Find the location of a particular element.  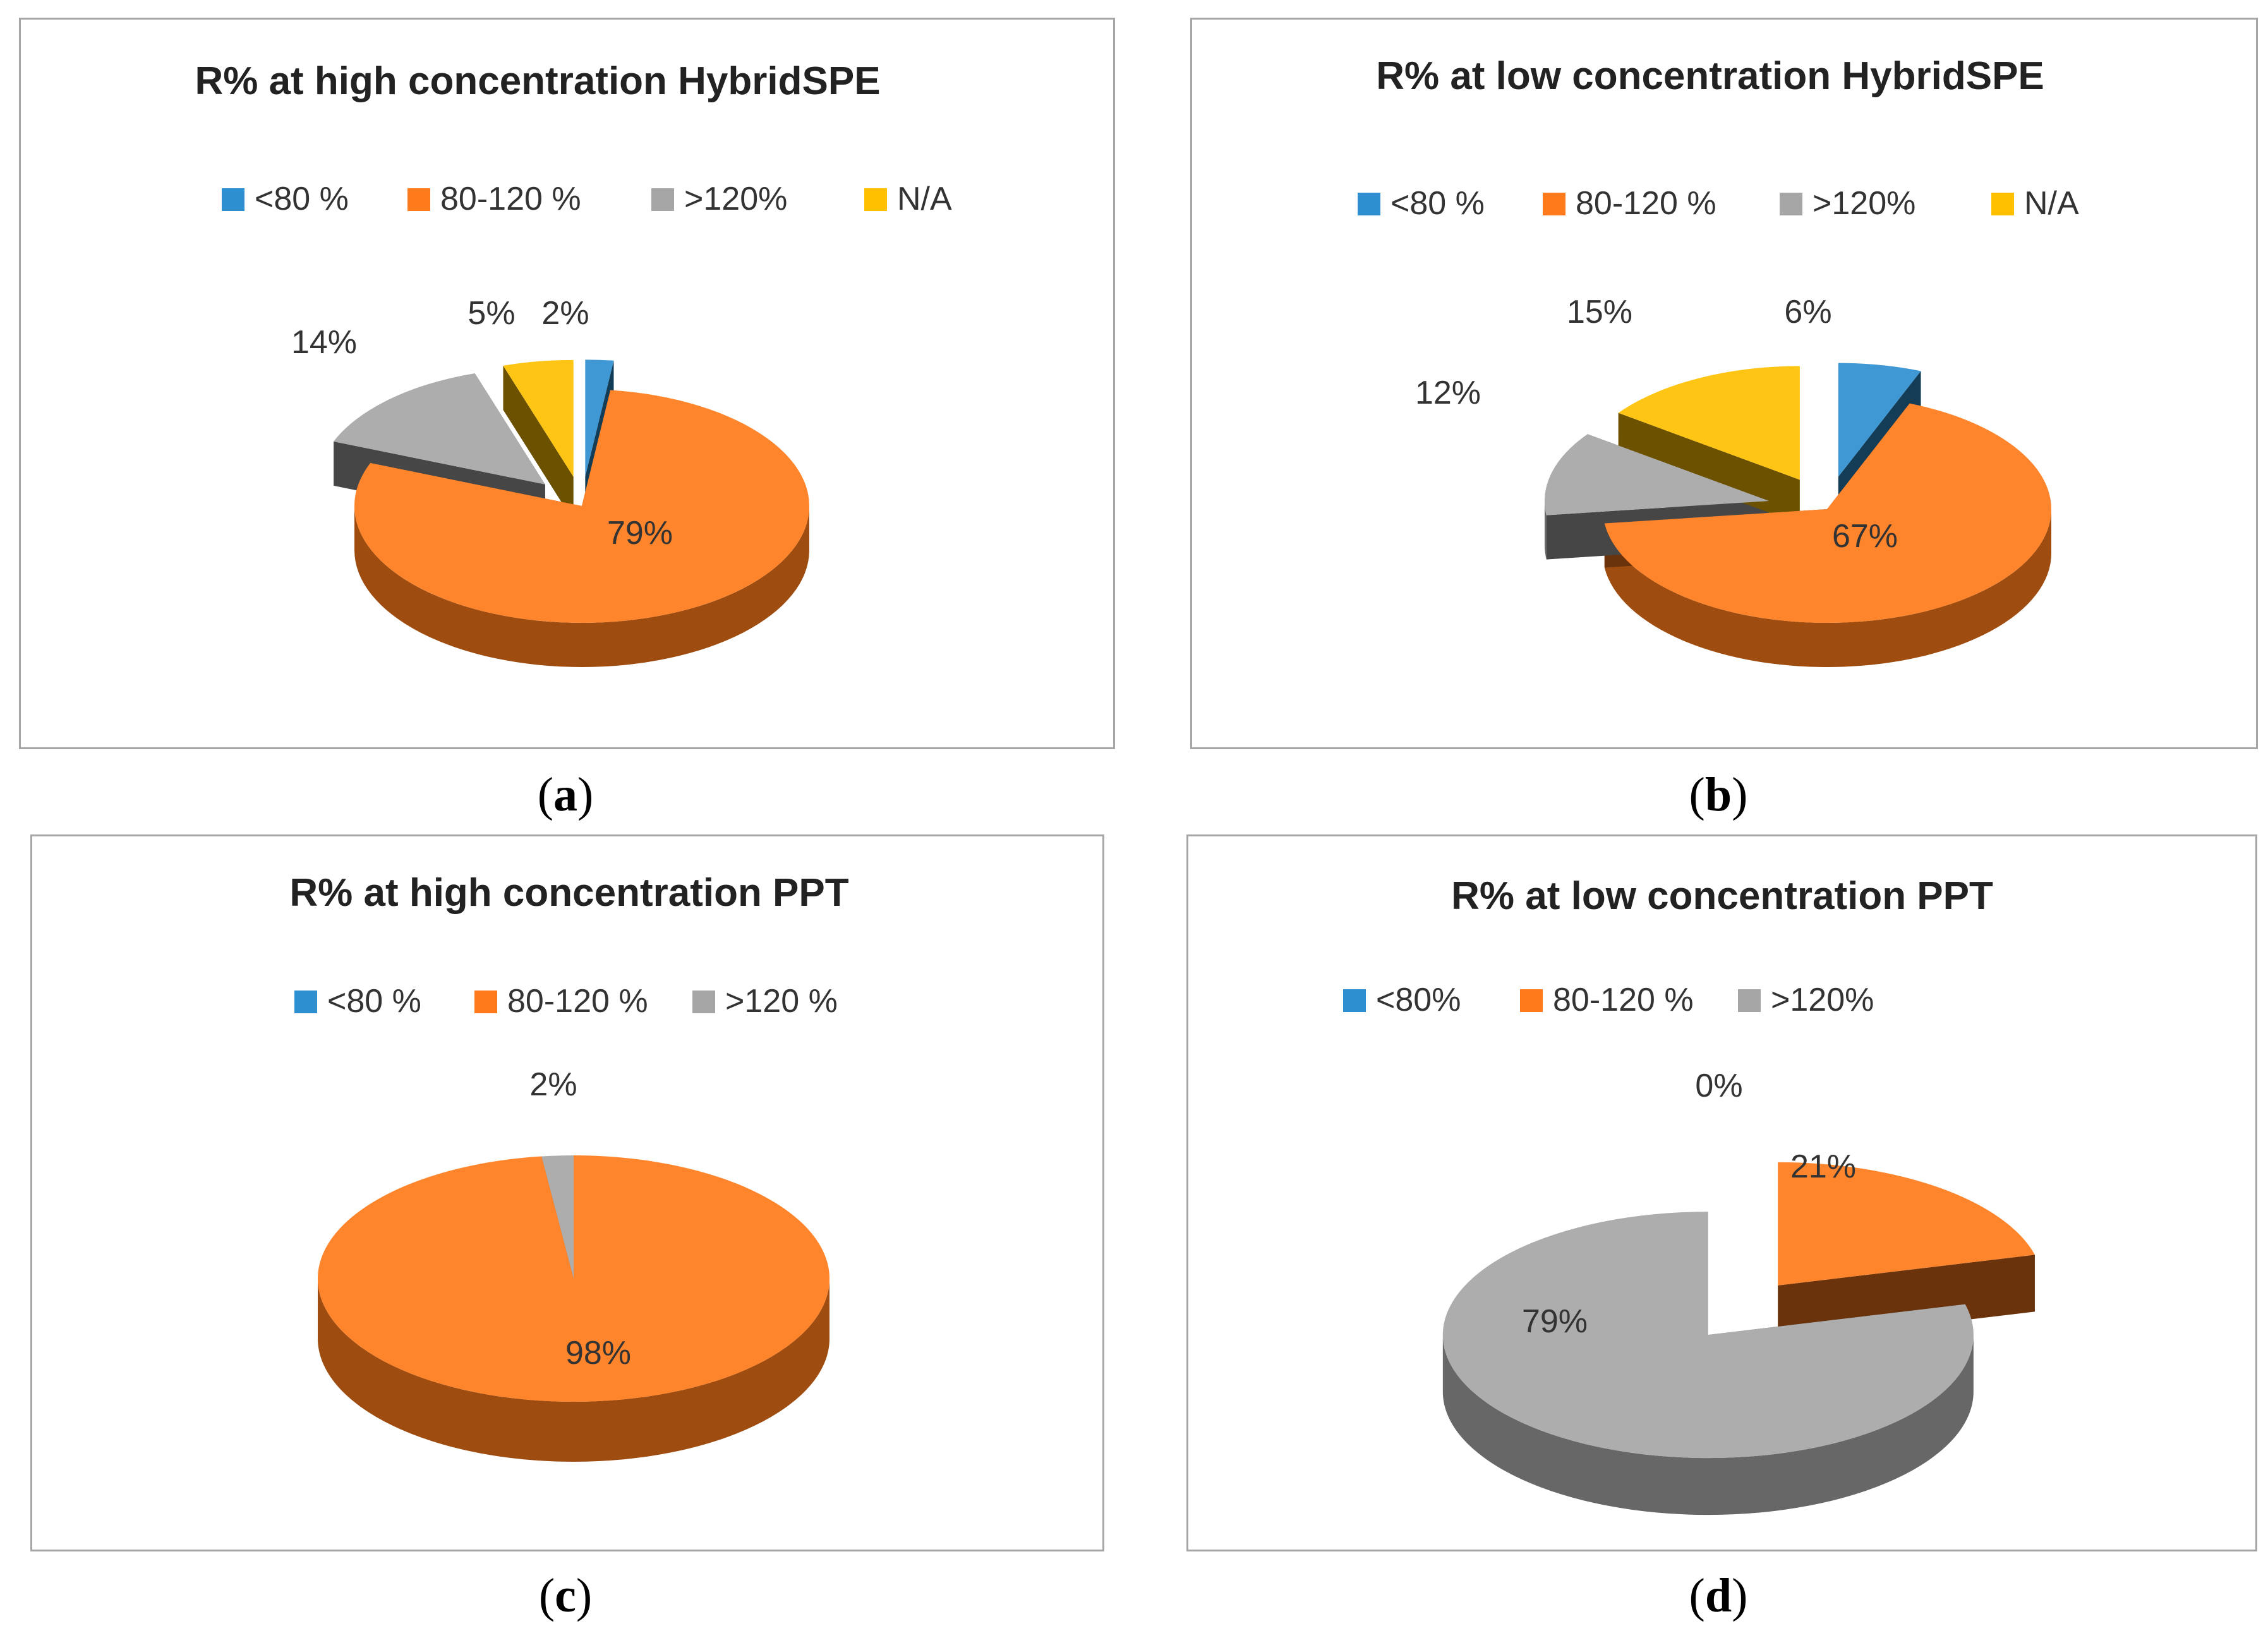

legend-label-80: <80% is located at coordinates (1418, 1000).